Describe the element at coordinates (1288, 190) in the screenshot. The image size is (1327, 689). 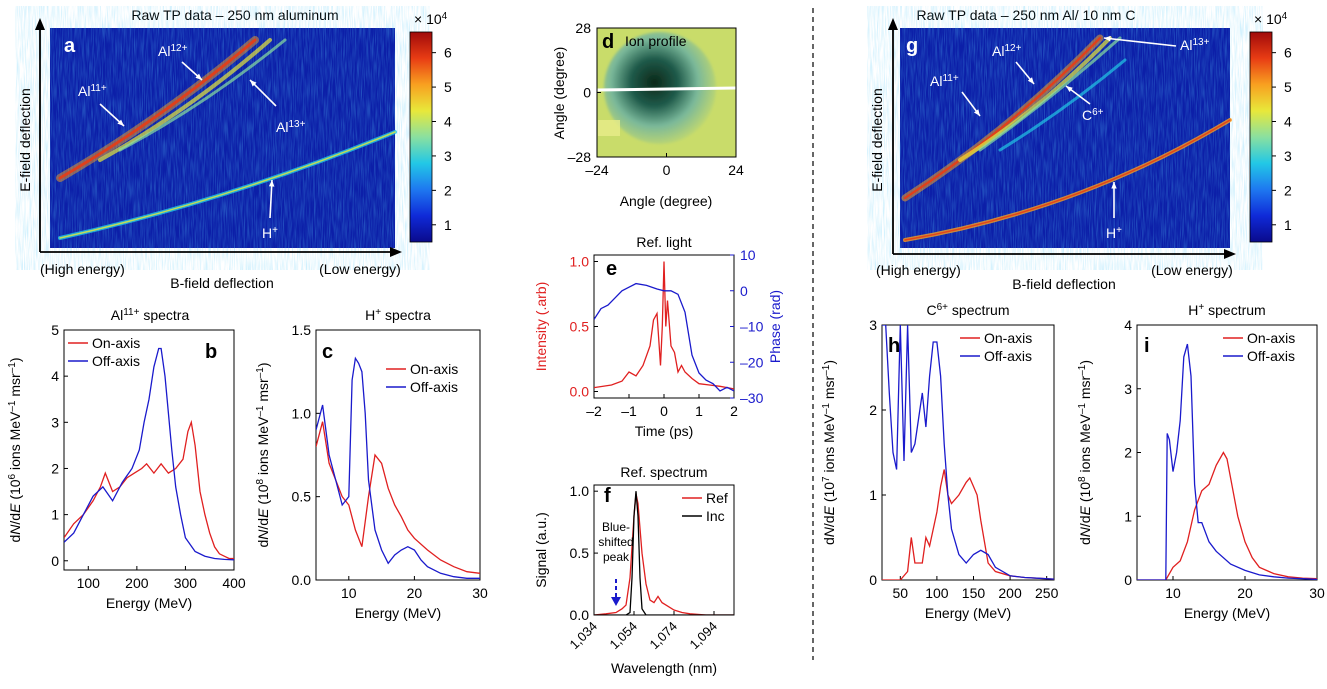
I see `colorbar-tick-label: 2` at that location.